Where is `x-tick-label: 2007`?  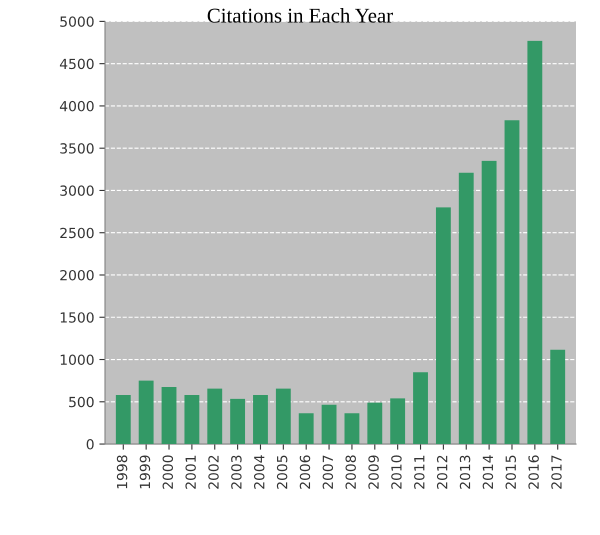
x-tick-label: 2007 is located at coordinates (328, 472).